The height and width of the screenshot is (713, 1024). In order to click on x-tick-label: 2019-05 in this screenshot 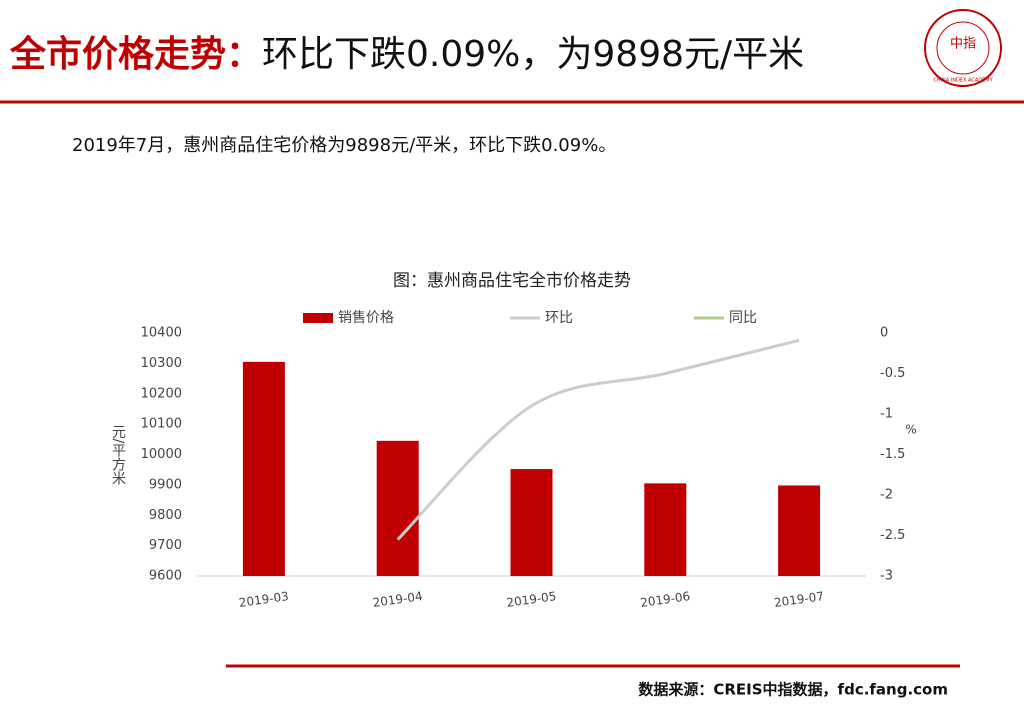, I will do `click(532, 599)`.